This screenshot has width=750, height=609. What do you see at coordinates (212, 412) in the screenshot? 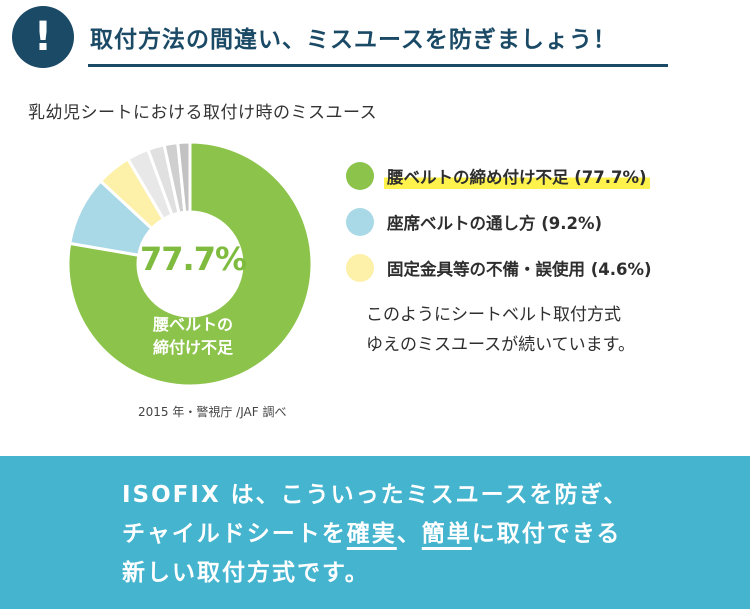
I see `source-note: 2015 年・警視庁 /JAF 調べ` at bounding box center [212, 412].